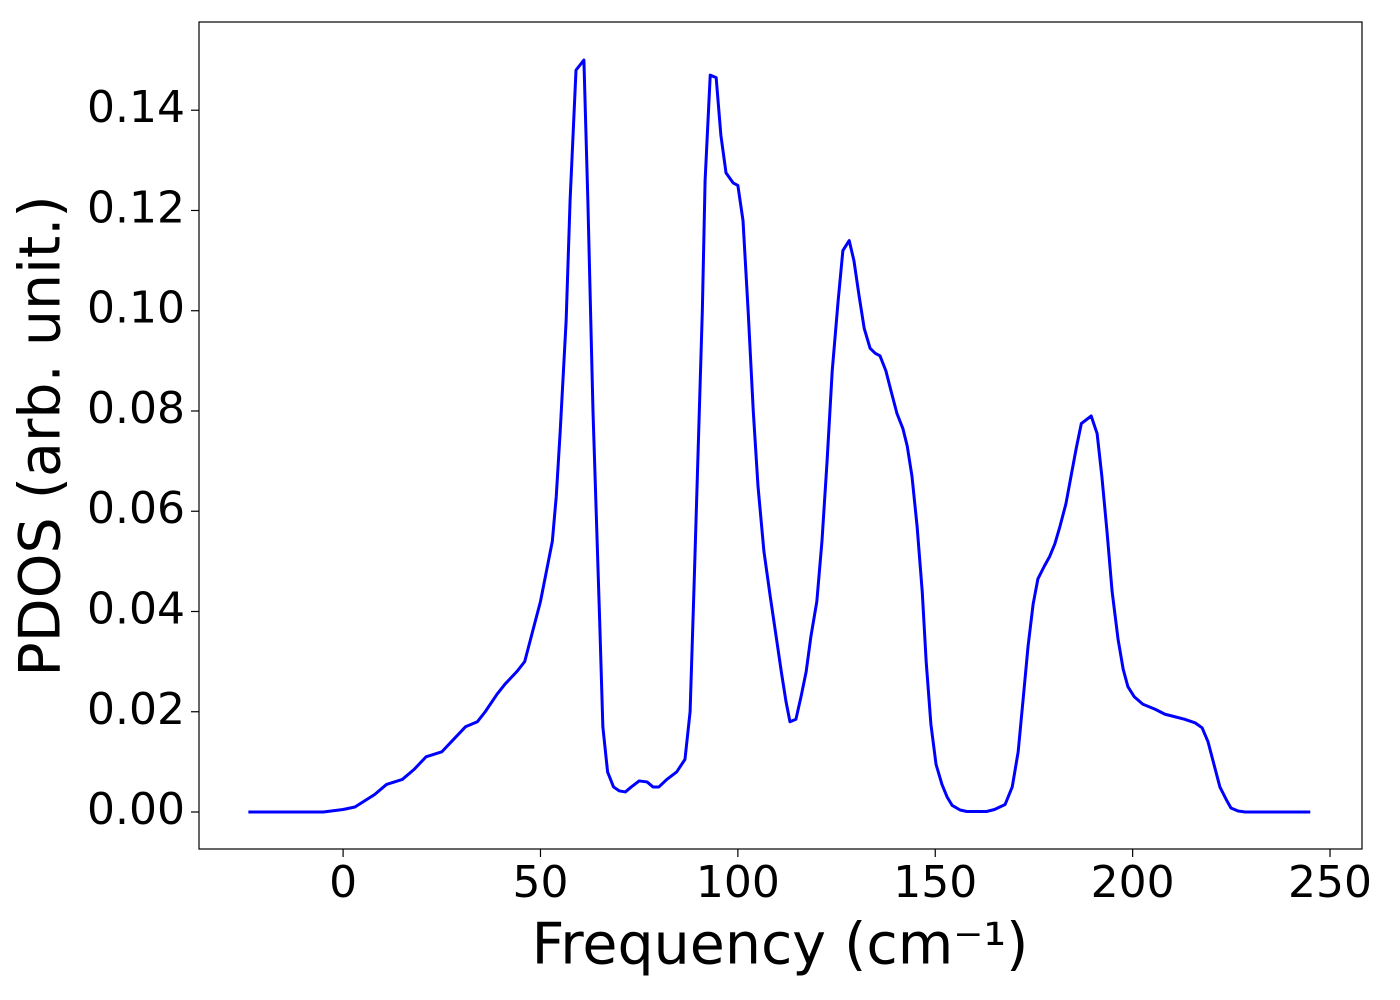 The height and width of the screenshot is (1000, 1400). I want to click on x-tick-label: 200, so click(1133, 882).